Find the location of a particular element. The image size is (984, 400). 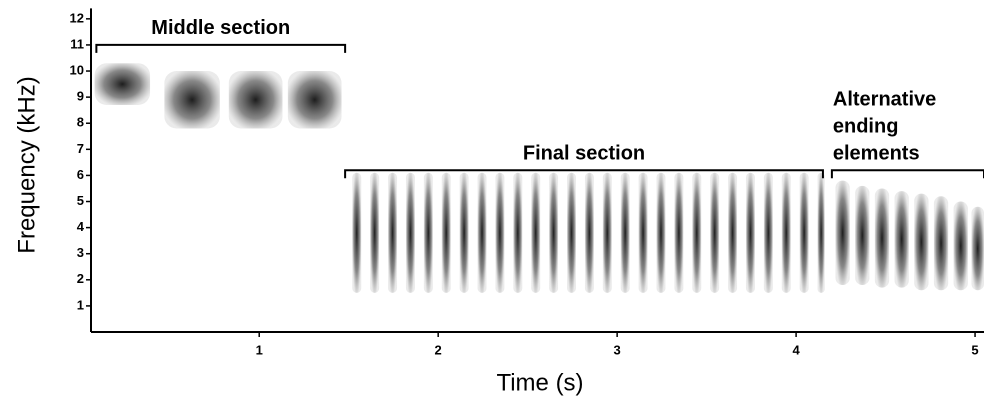

x-axis-label: Time (s) is located at coordinates (539, 382).